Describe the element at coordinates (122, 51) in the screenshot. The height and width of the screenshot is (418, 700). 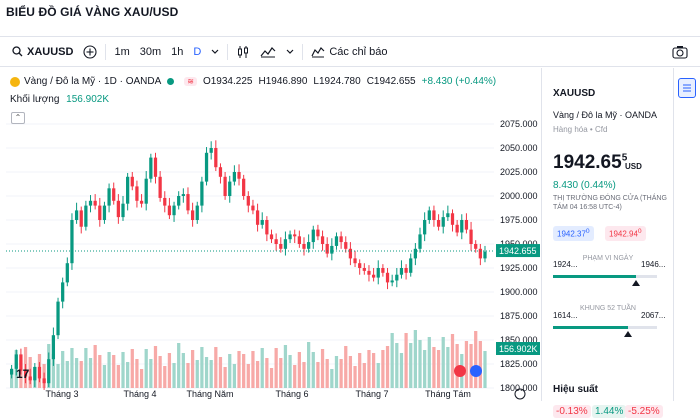
I see `interval-1m: 1m` at that location.